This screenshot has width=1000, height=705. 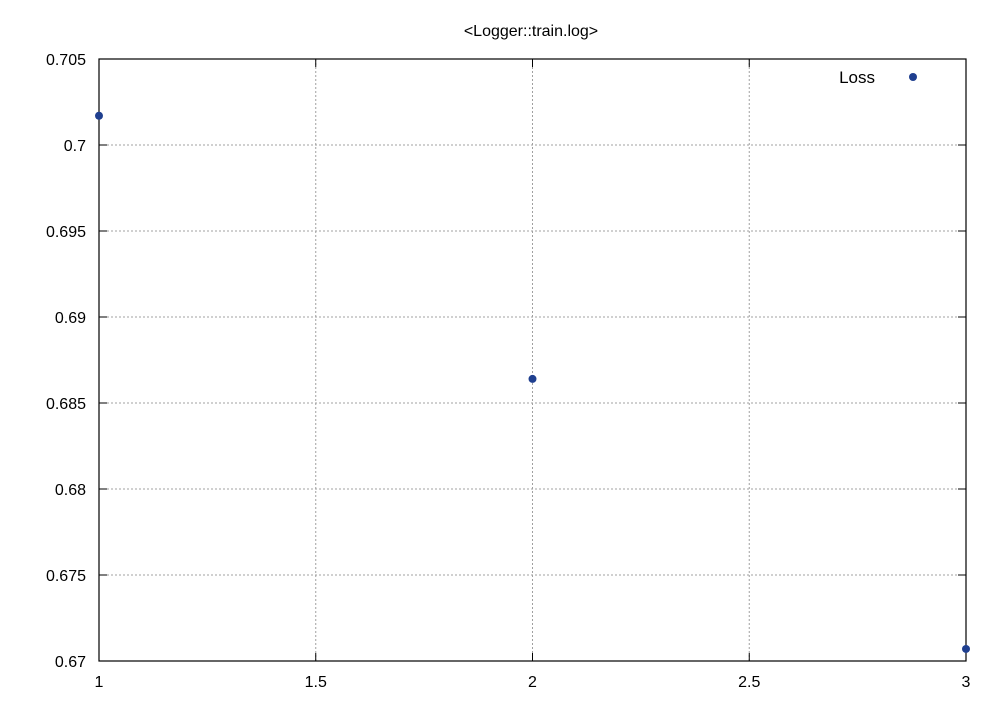 I want to click on x-tick-label: 2.5, so click(x=749, y=682).